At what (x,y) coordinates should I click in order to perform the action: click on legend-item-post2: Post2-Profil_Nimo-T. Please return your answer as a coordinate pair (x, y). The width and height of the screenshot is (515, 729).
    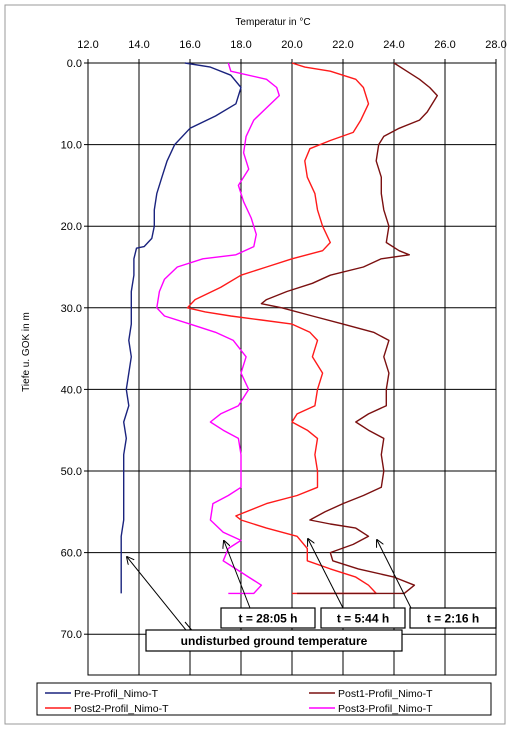
    Looking at the image, I should click on (107, 709).